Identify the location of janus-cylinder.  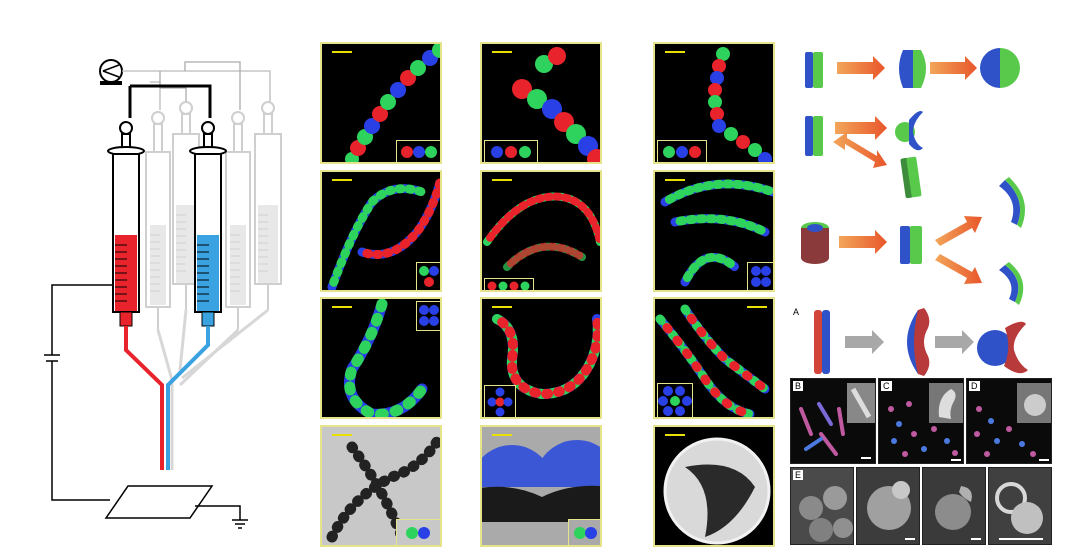
(814, 70).